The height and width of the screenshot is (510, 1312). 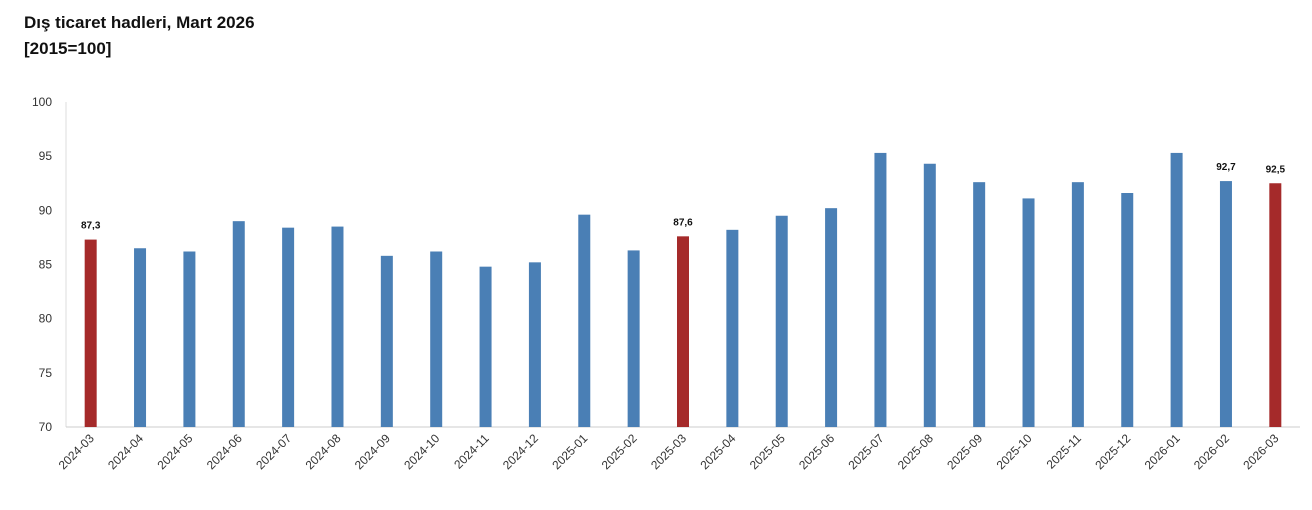 What do you see at coordinates (273, 451) in the screenshot?
I see `x-tick-label: 2024-07` at bounding box center [273, 451].